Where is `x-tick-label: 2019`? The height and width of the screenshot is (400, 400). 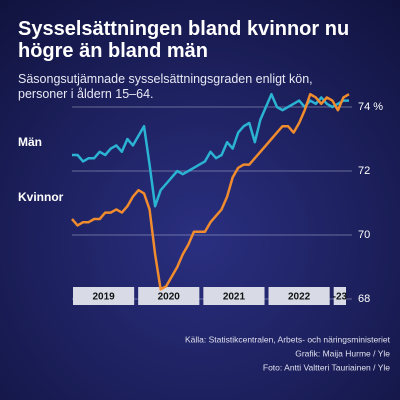
x-tick-label: 2019 is located at coordinates (103, 297).